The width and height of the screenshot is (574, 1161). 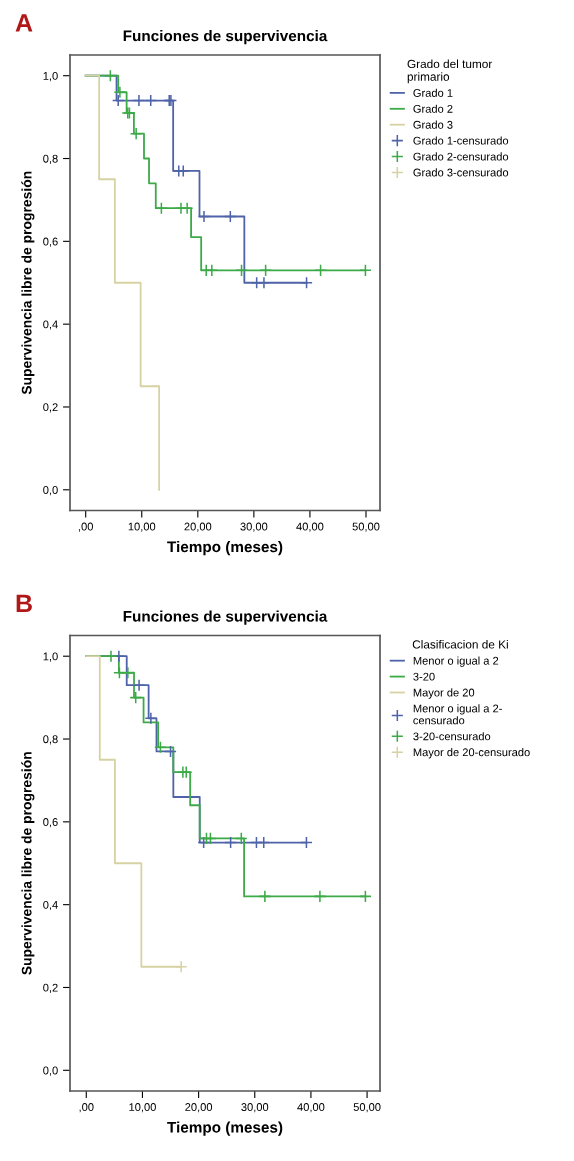 What do you see at coordinates (433, 108) in the screenshot?
I see `legend-label: Grado 2` at bounding box center [433, 108].